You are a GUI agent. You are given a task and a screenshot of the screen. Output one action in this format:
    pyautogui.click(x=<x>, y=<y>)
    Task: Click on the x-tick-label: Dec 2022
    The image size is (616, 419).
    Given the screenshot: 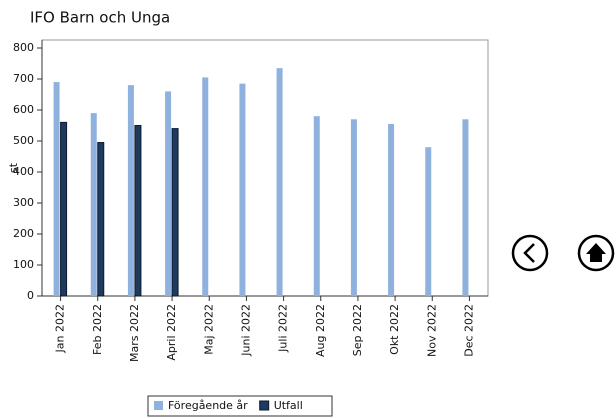 What is the action you would take?
    pyautogui.click(x=468, y=330)
    